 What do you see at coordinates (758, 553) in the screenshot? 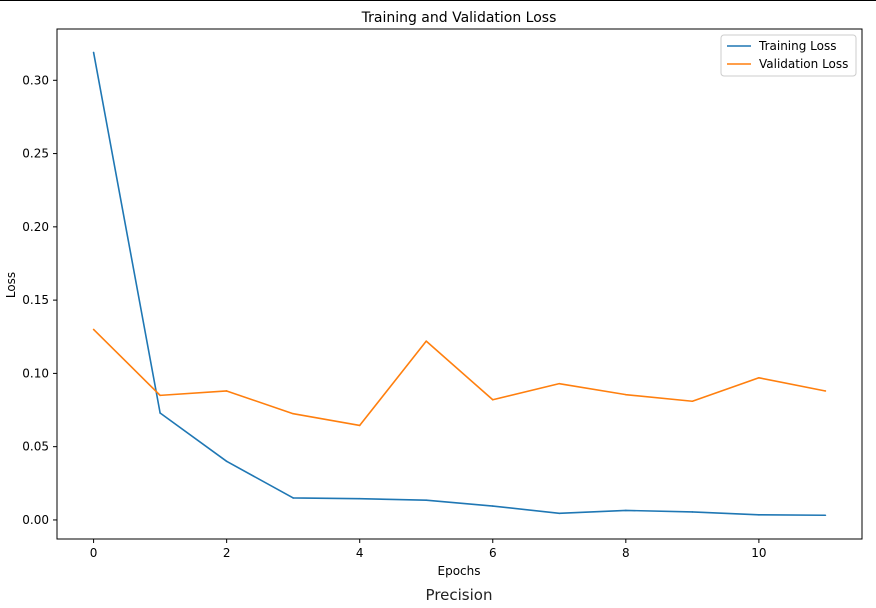
I see `x-tick-label: 10` at bounding box center [758, 553].